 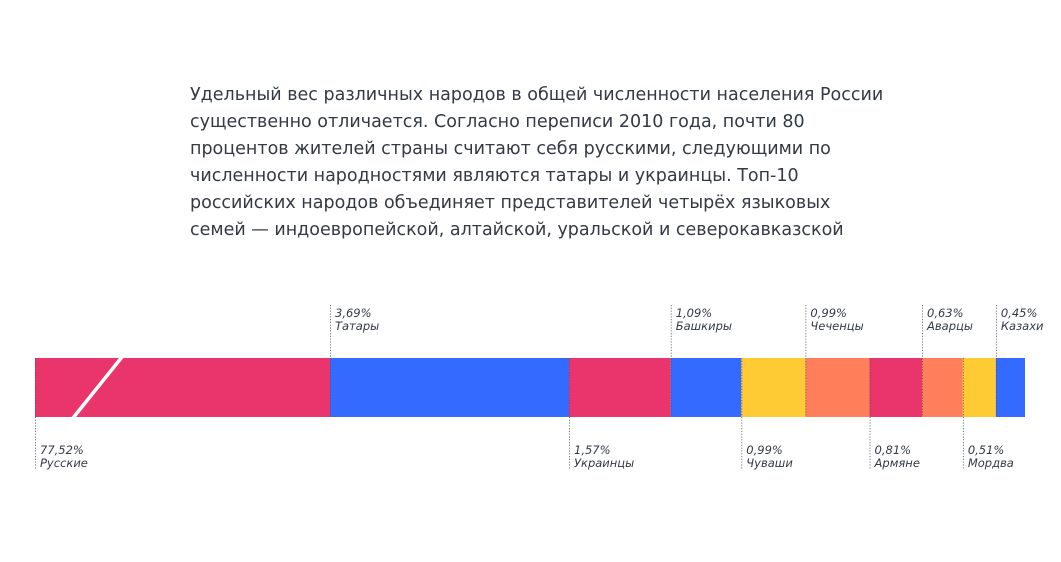 What do you see at coordinates (1019, 313) in the screenshot?
I see `value-label: 0,45%` at bounding box center [1019, 313].